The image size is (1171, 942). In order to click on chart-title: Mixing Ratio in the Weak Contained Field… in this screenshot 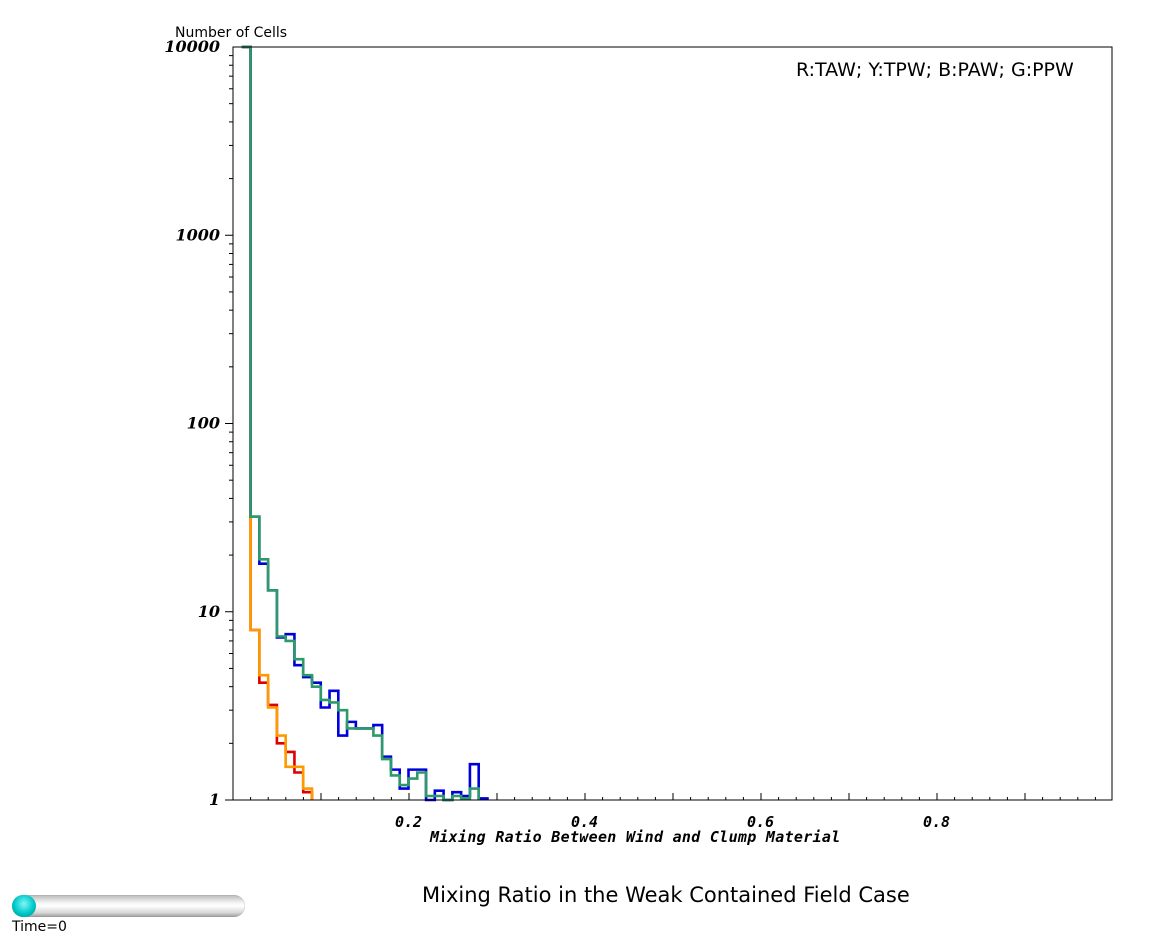, I will do `click(666, 895)`.